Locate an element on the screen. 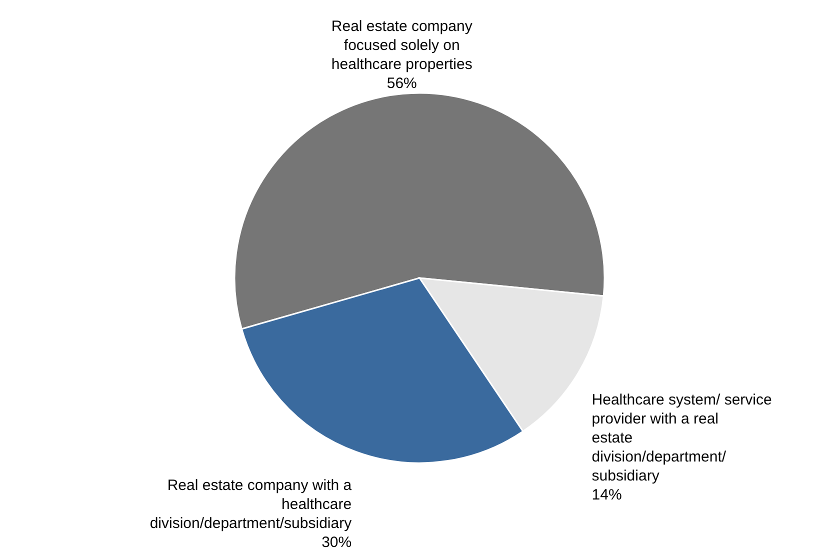 Image resolution: width=839 pixels, height=556 pixels. data-label: 56% is located at coordinates (401, 83).